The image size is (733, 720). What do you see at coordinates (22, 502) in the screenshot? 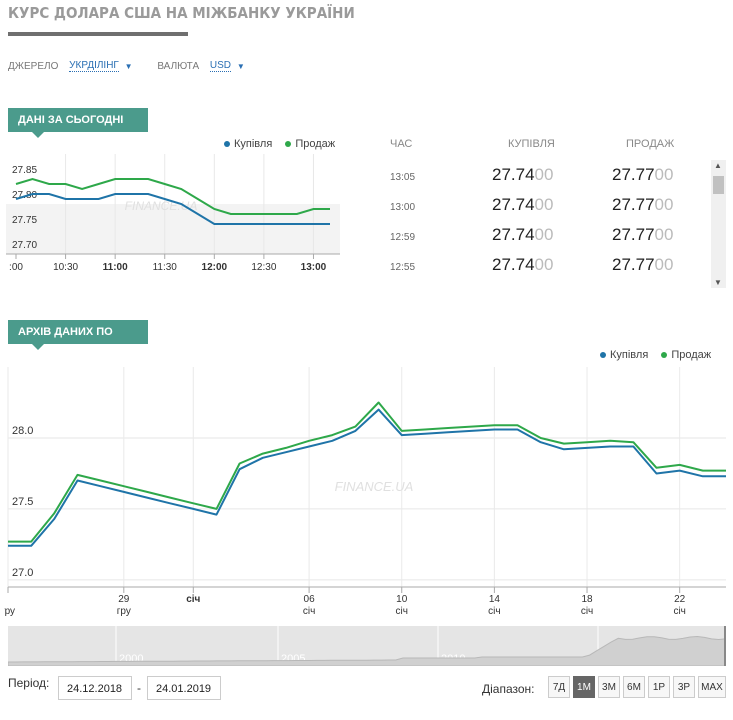
I see `y-tick-label: 27.5` at bounding box center [22, 502].